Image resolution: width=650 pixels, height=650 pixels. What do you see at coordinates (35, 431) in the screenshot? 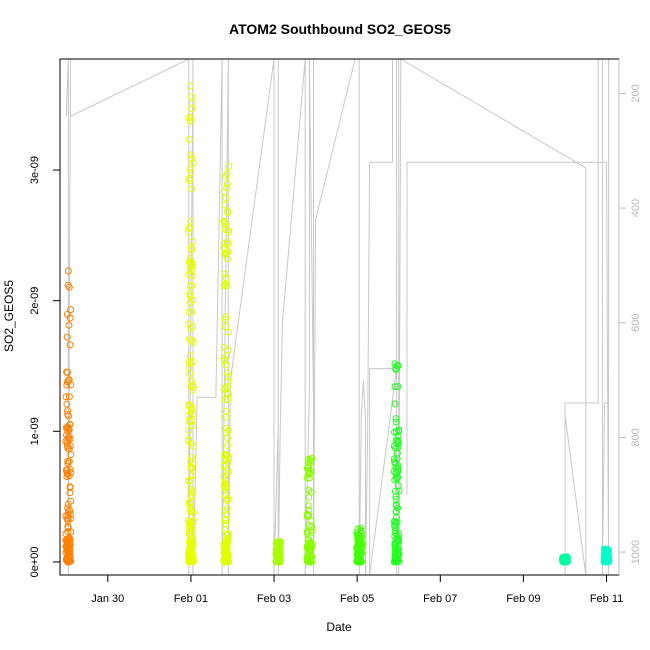
I see `y-tick-label: 1e-09` at bounding box center [35, 431].